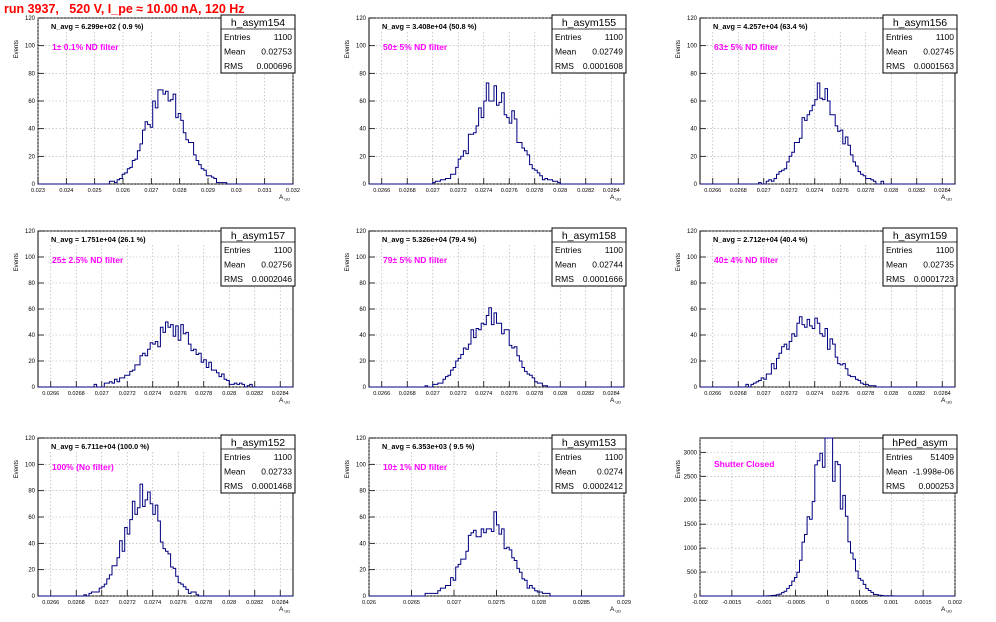 The image size is (996, 622). Describe the element at coordinates (361, 258) in the screenshot. I see `y-tick-label: 100` at that location.